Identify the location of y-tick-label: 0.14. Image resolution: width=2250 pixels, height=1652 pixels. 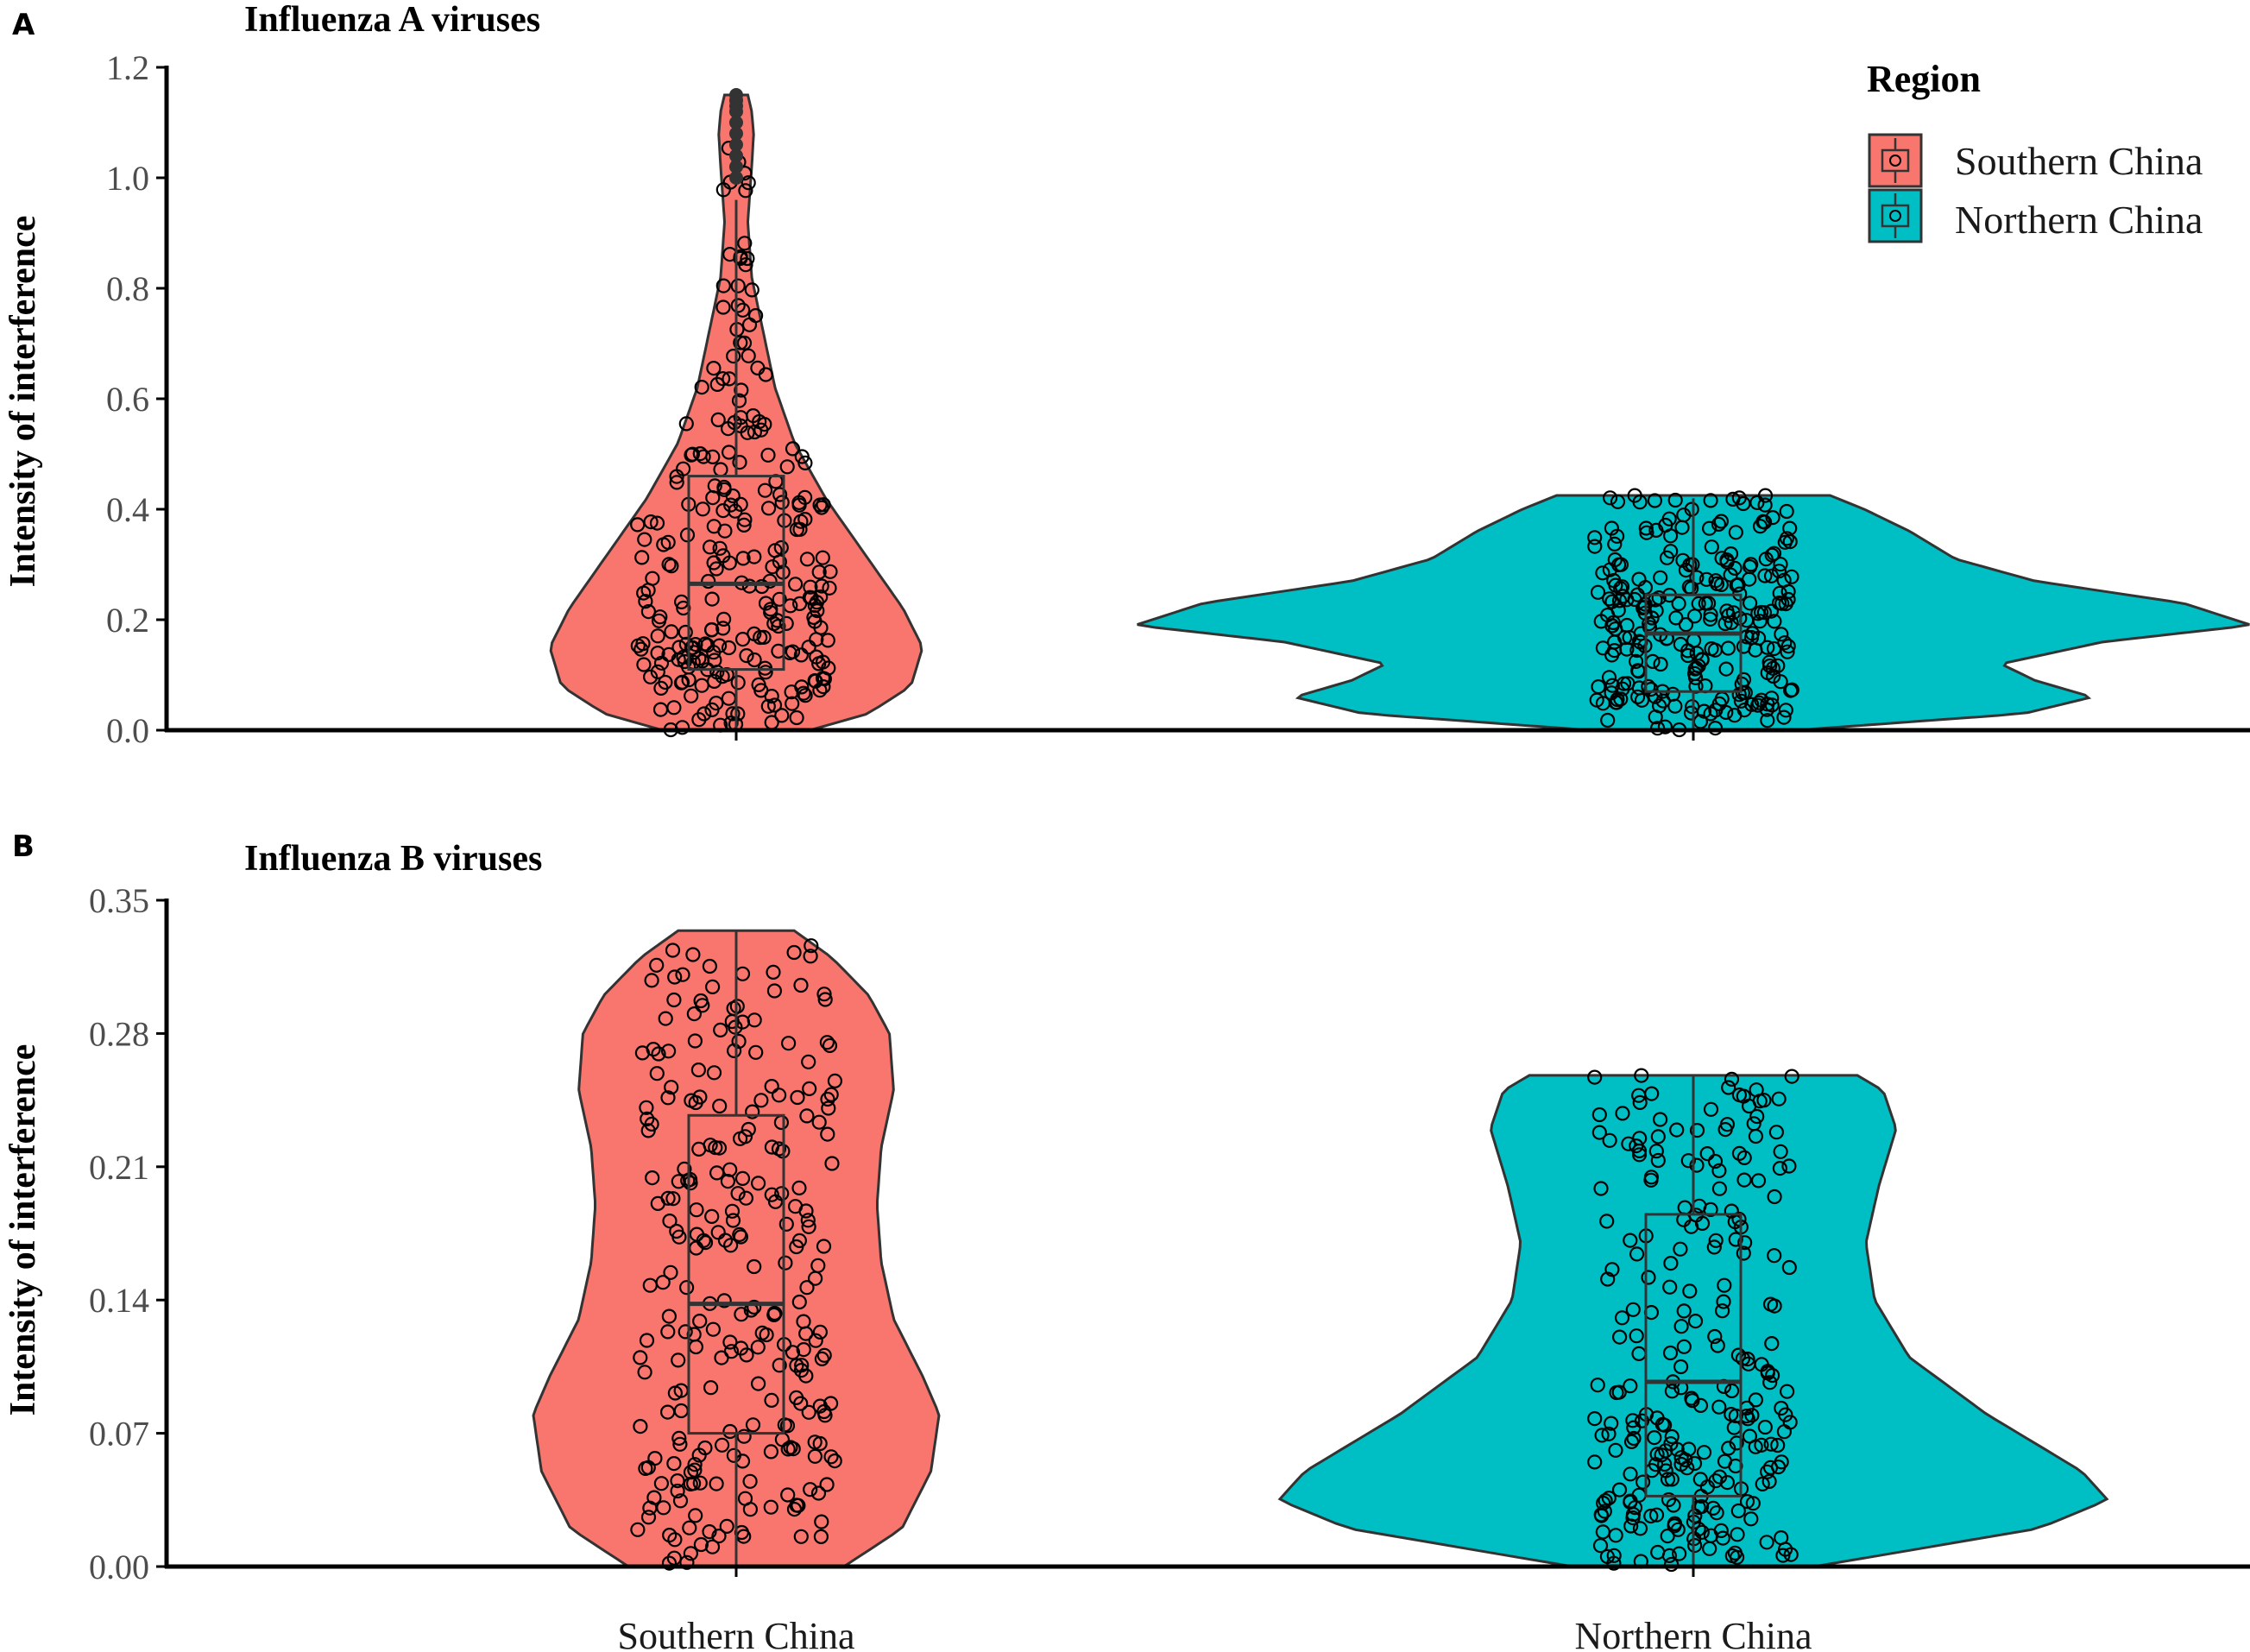
(119, 1300).